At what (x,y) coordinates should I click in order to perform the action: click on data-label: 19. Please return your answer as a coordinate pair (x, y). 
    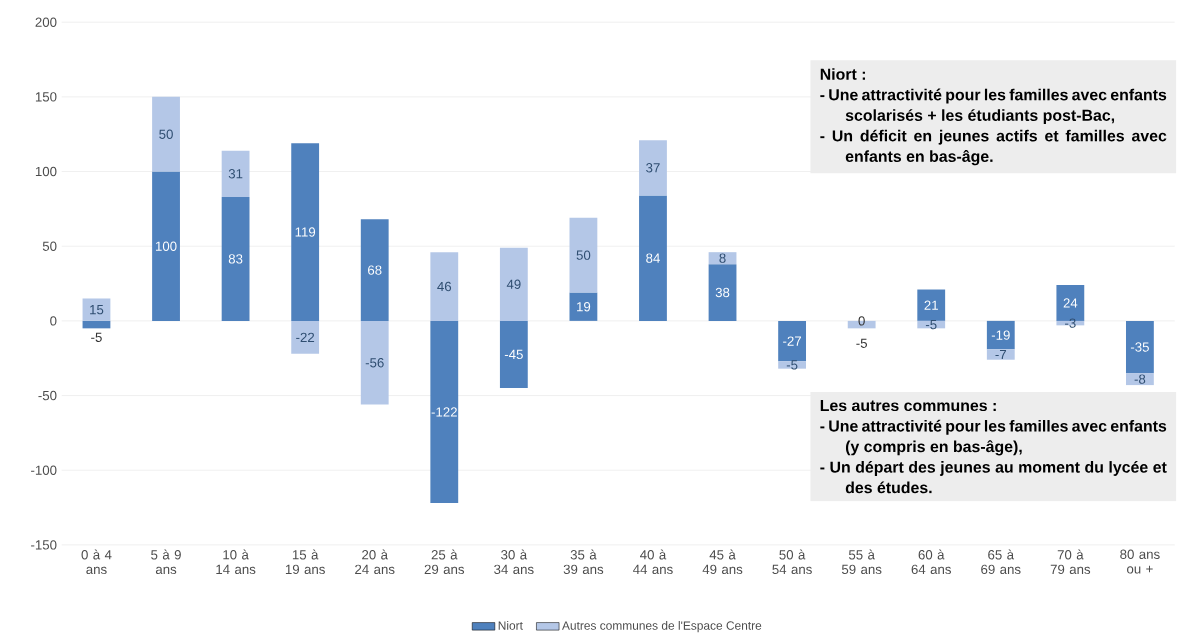
    Looking at the image, I should click on (584, 307).